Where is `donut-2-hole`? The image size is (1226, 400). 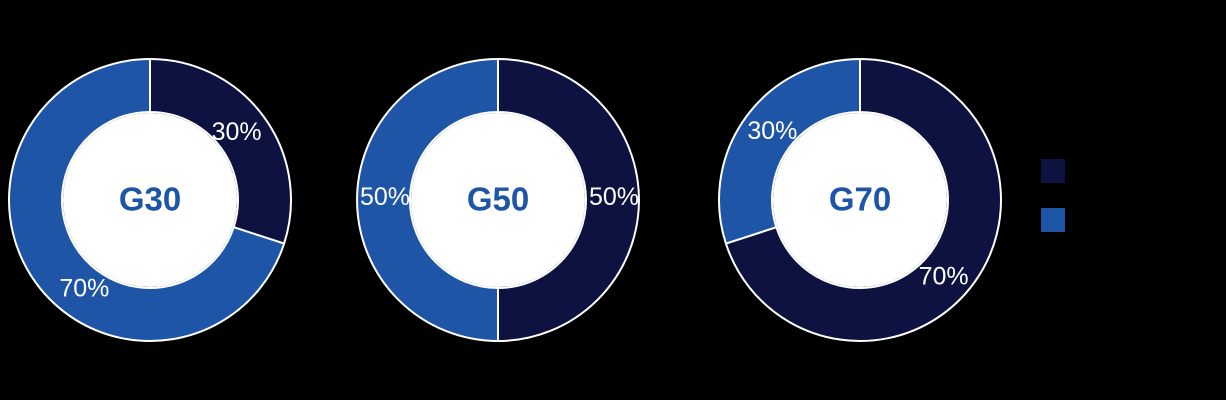 donut-2-hole is located at coordinates (860, 200).